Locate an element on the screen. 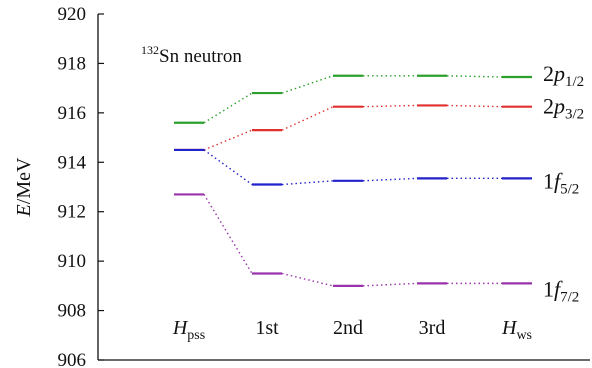 Image resolution: width=592 pixels, height=368 pixels. chart-annotation: 132Sn neutron is located at coordinates (191, 55).